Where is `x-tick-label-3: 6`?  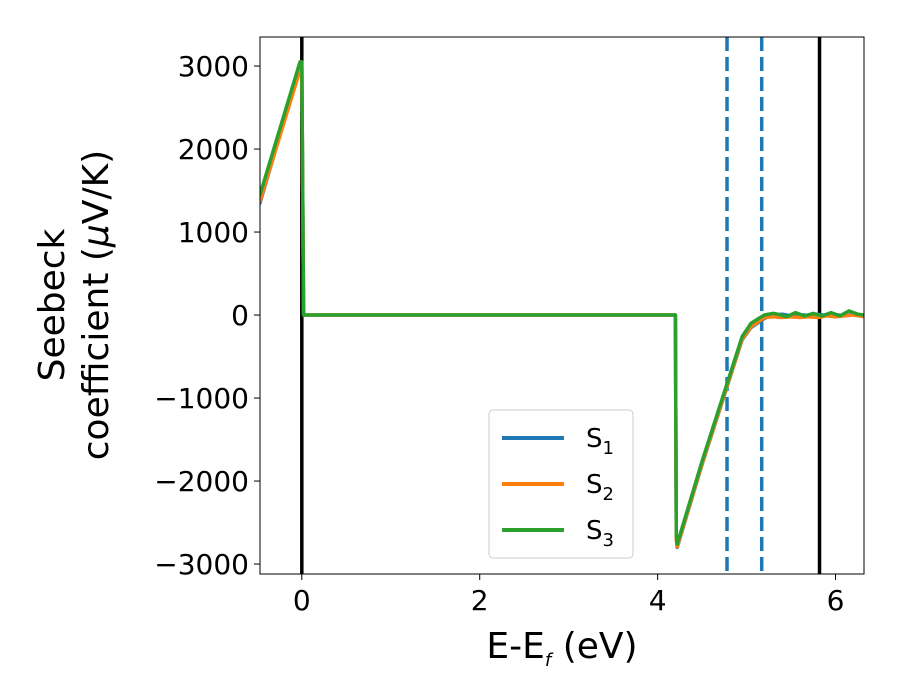 x-tick-label-3: 6 is located at coordinates (836, 600).